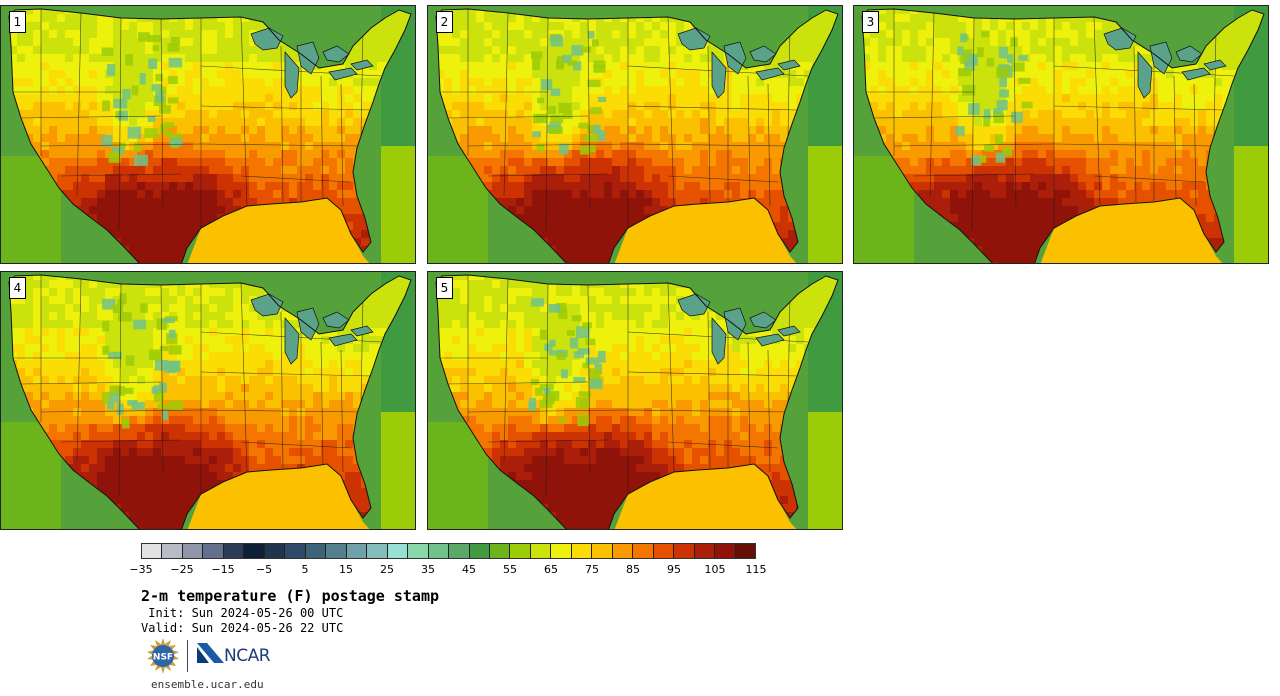 This screenshot has height=696, width=1280. I want to click on colorbar-tick-label: 5, so click(305, 569).